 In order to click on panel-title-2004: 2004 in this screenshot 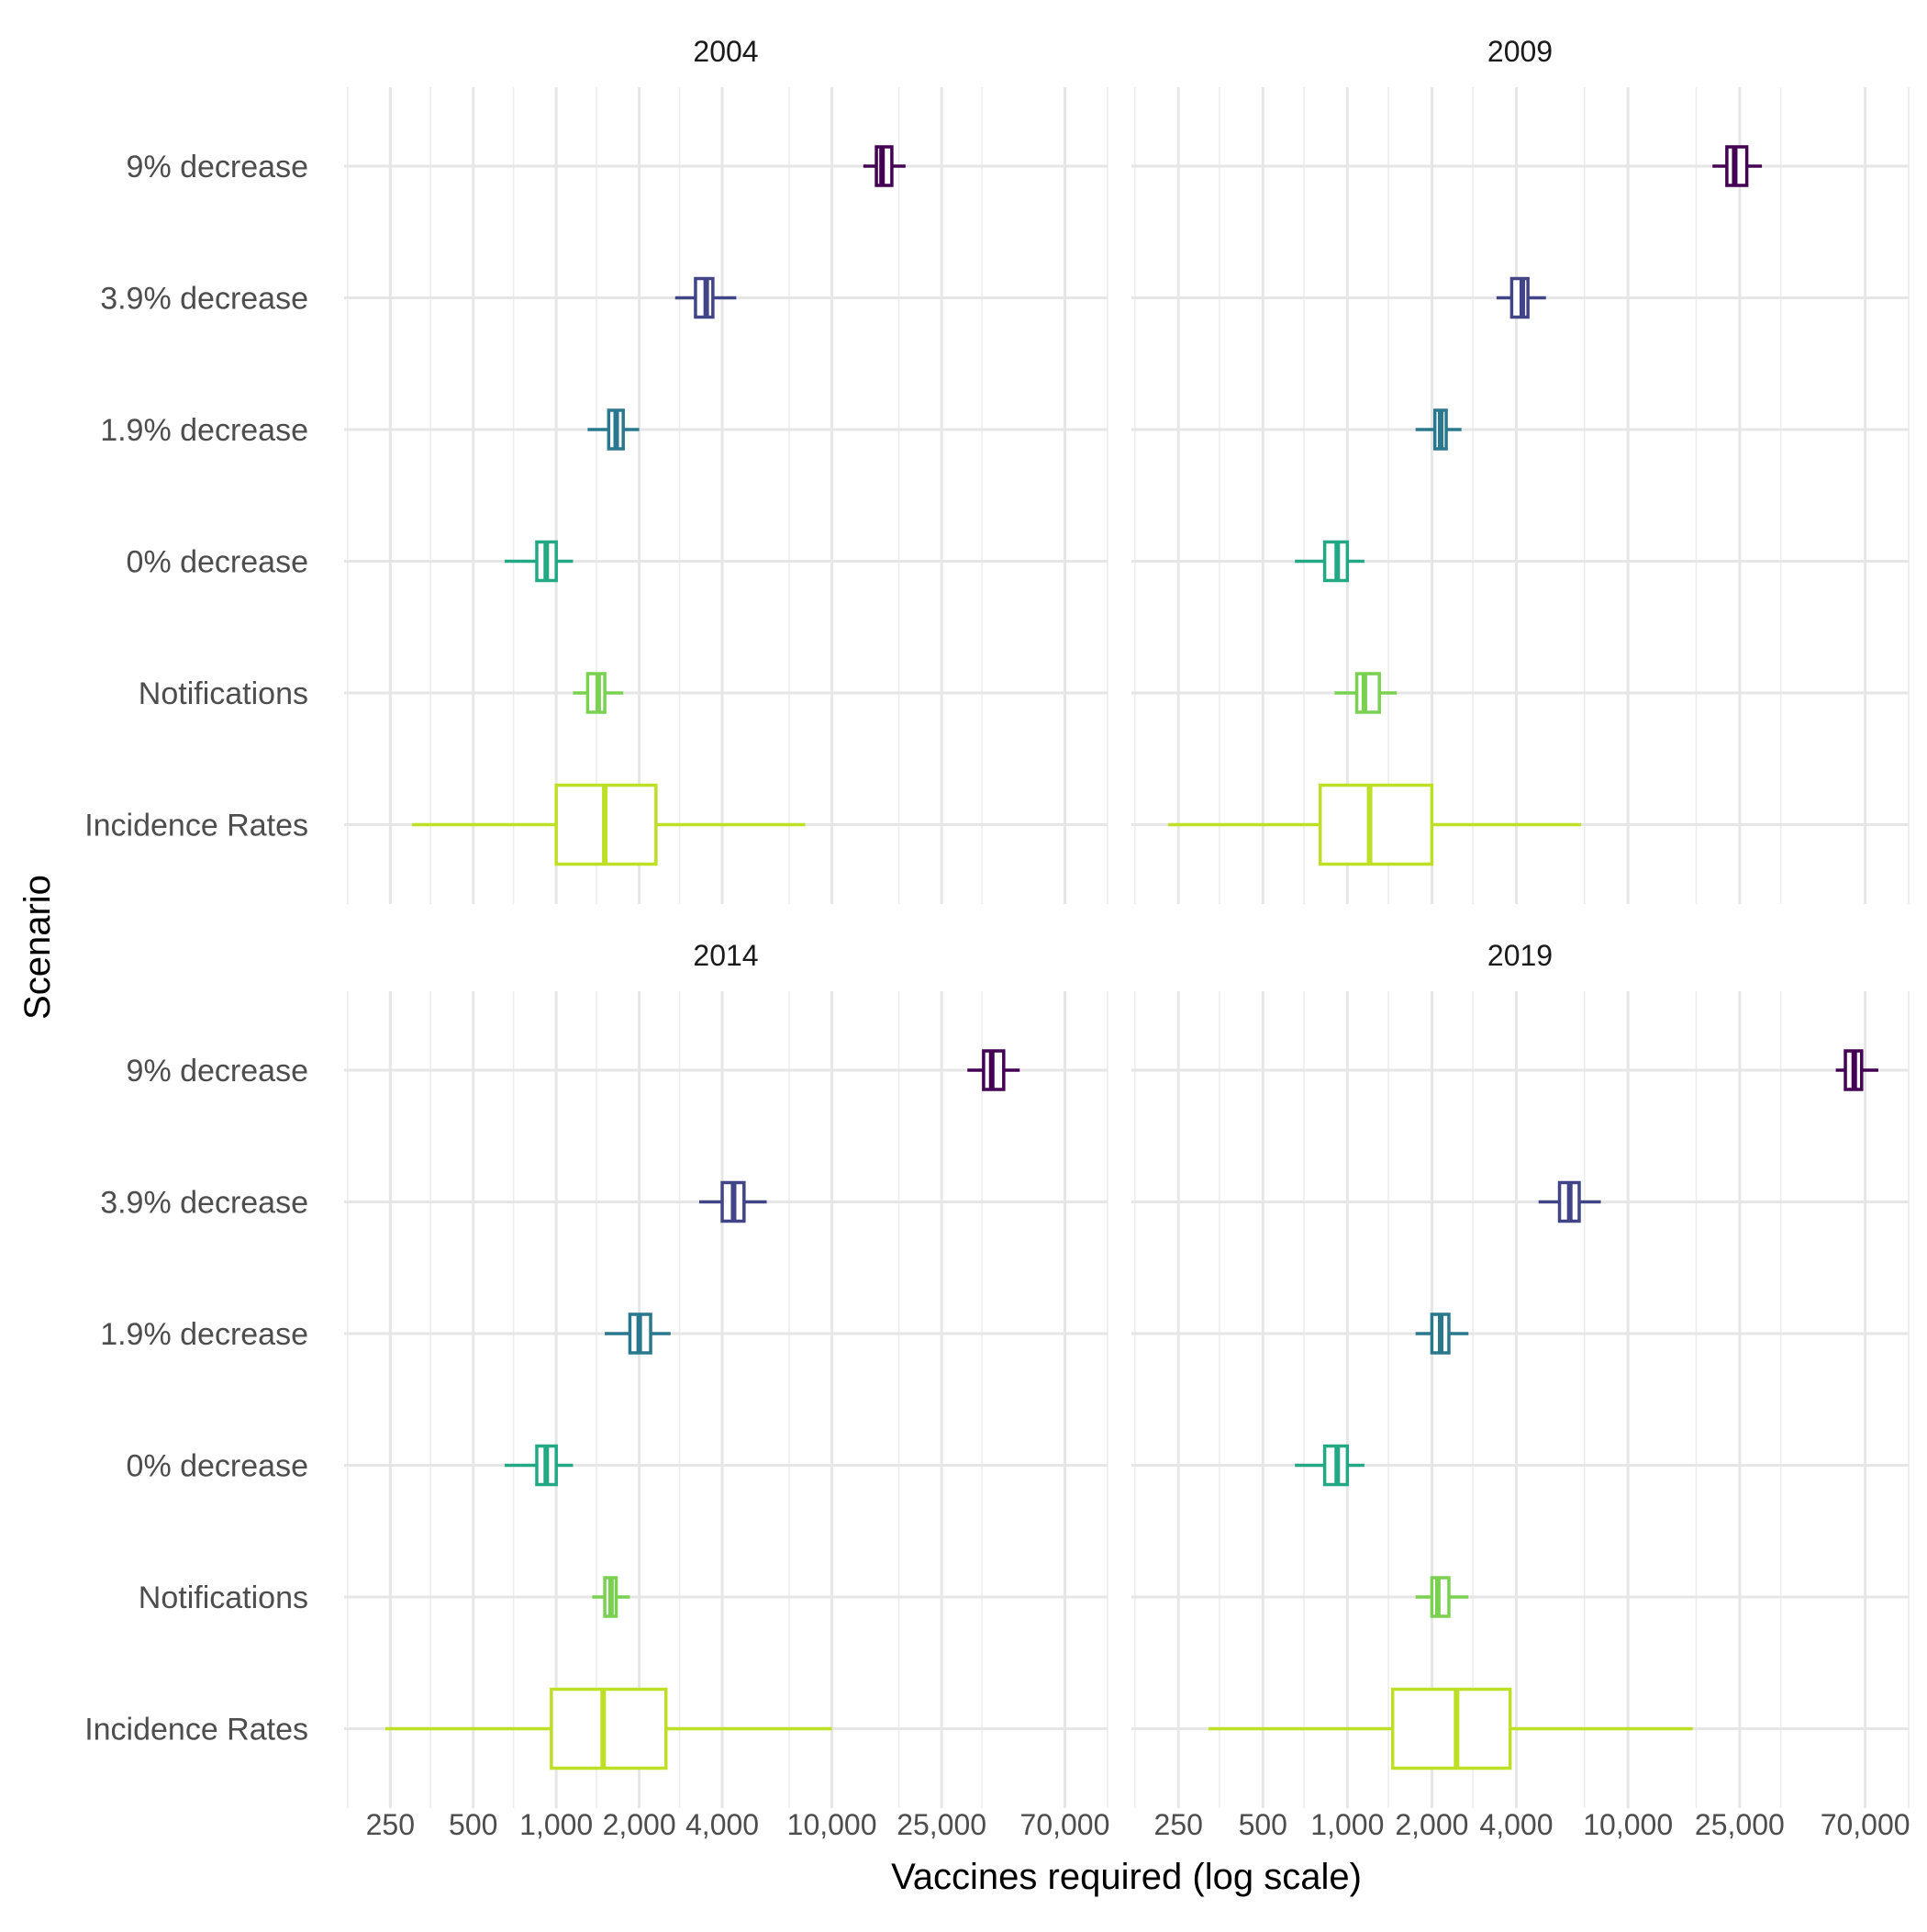, I will do `click(725, 52)`.